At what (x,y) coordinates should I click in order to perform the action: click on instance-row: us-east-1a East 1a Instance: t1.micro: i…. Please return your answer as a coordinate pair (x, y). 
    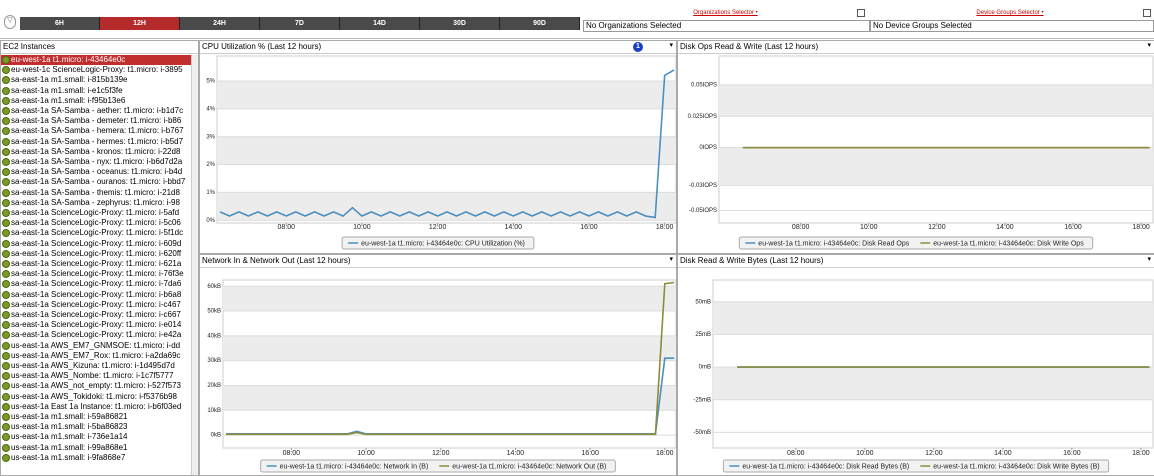
    Looking at the image, I should click on (96, 407).